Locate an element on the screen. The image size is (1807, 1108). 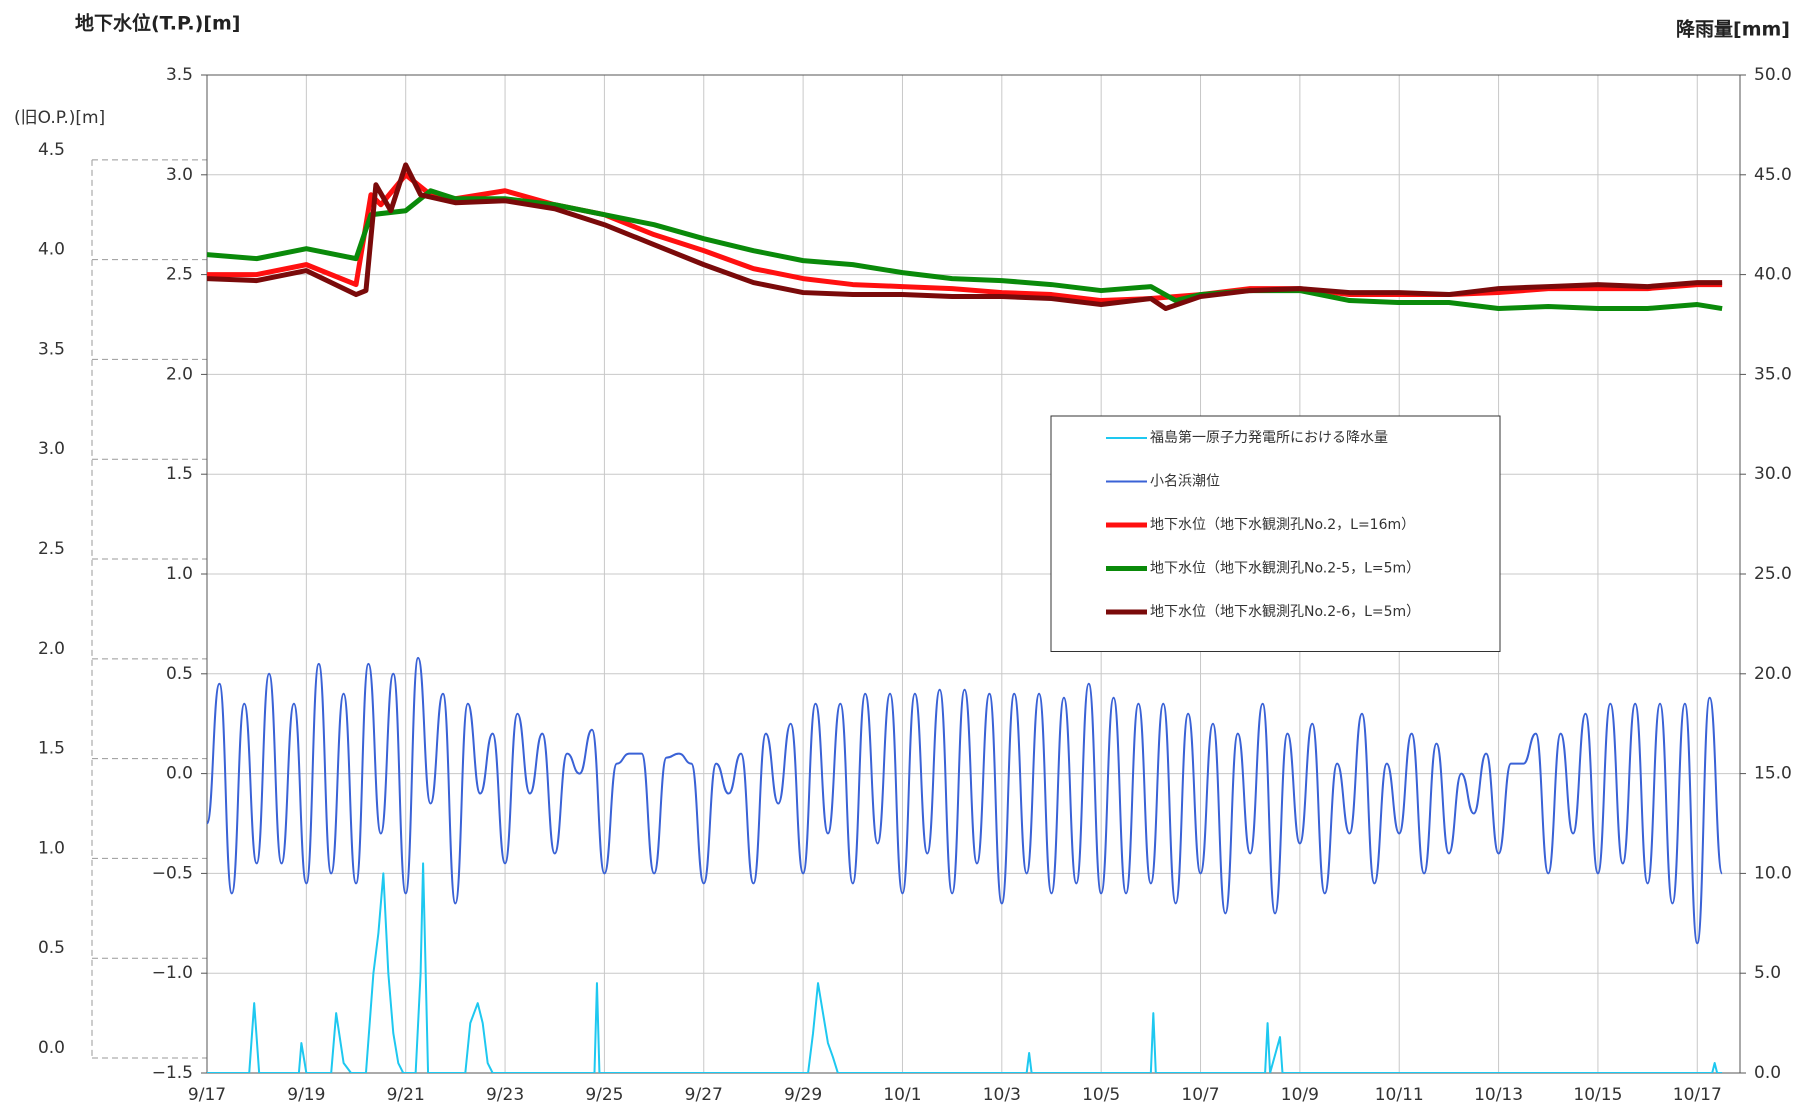
series-line is located at coordinates (965, 237).